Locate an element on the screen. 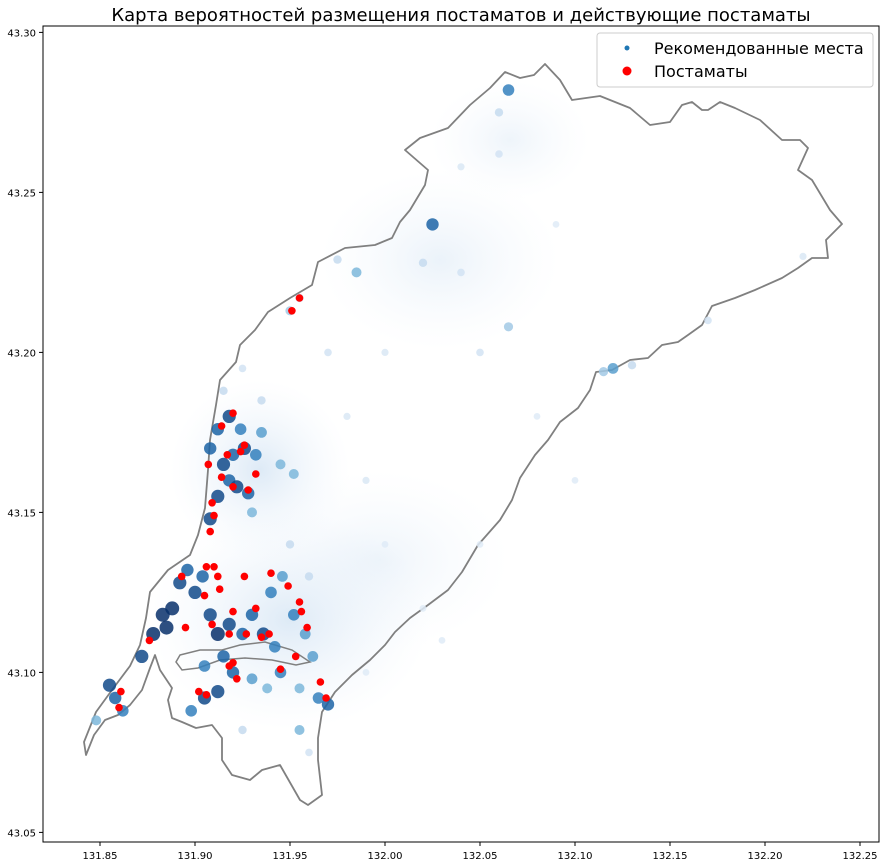 Image resolution: width=889 pixels, height=866 pixels. legend-marker-postamats is located at coordinates (627, 71).